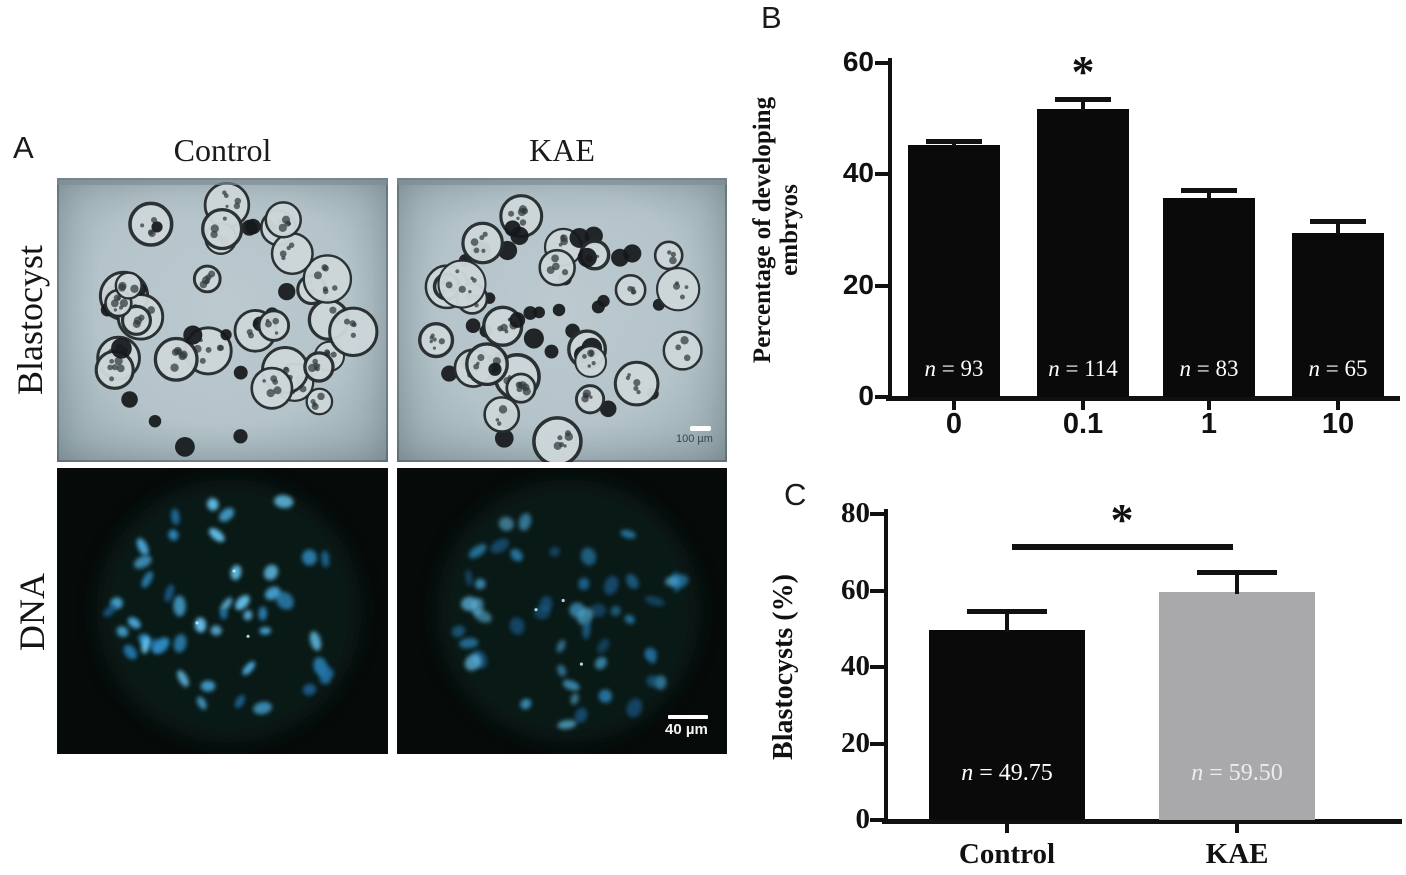  What do you see at coordinates (562, 150) in the screenshot?
I see `column-header-kae: KAE` at bounding box center [562, 150].